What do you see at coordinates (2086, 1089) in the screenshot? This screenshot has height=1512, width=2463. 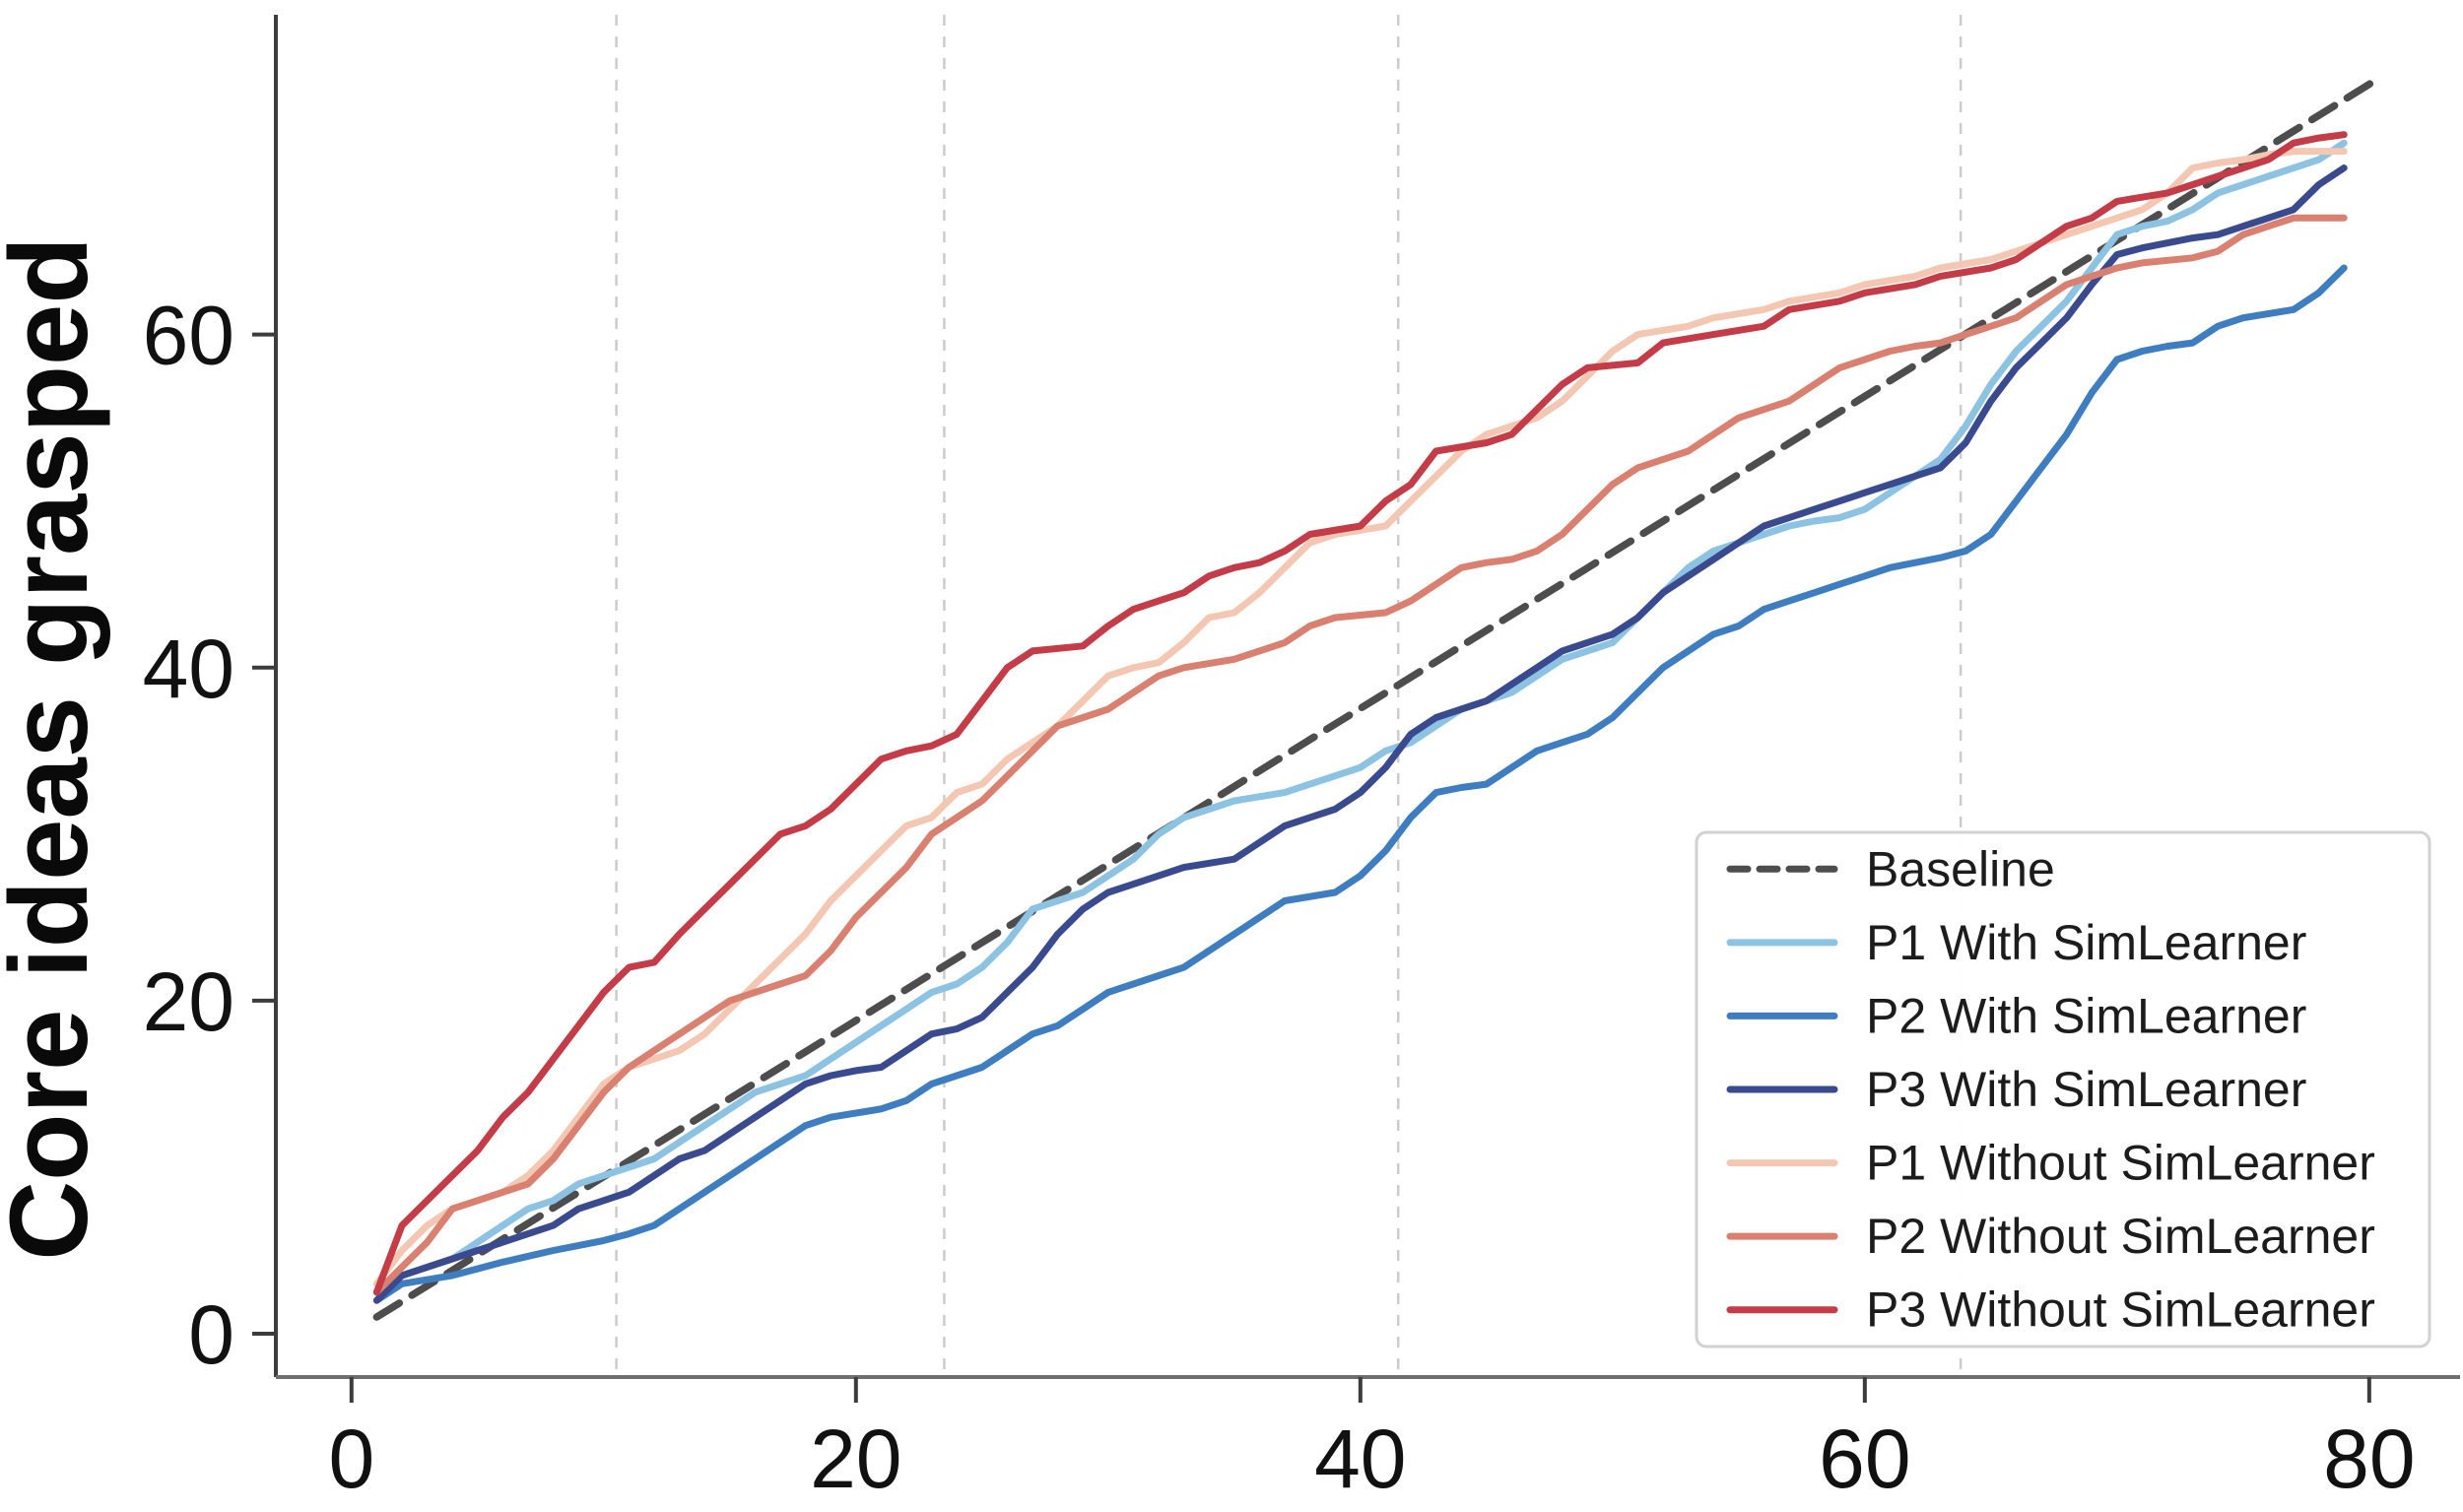 I see `legend-label: P3 With SimLearner` at bounding box center [2086, 1089].